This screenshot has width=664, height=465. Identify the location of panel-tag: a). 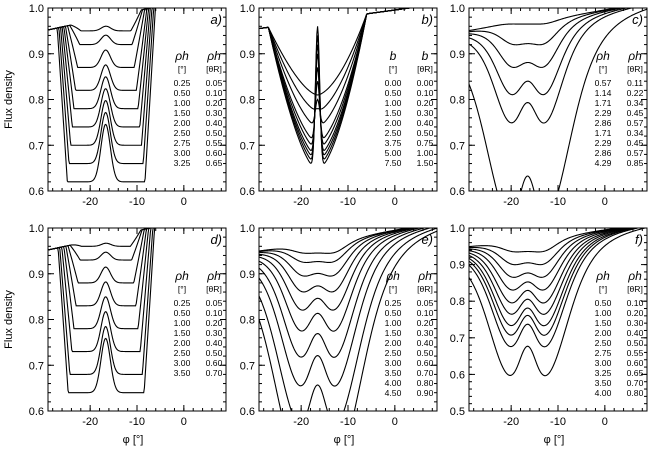
(216, 19).